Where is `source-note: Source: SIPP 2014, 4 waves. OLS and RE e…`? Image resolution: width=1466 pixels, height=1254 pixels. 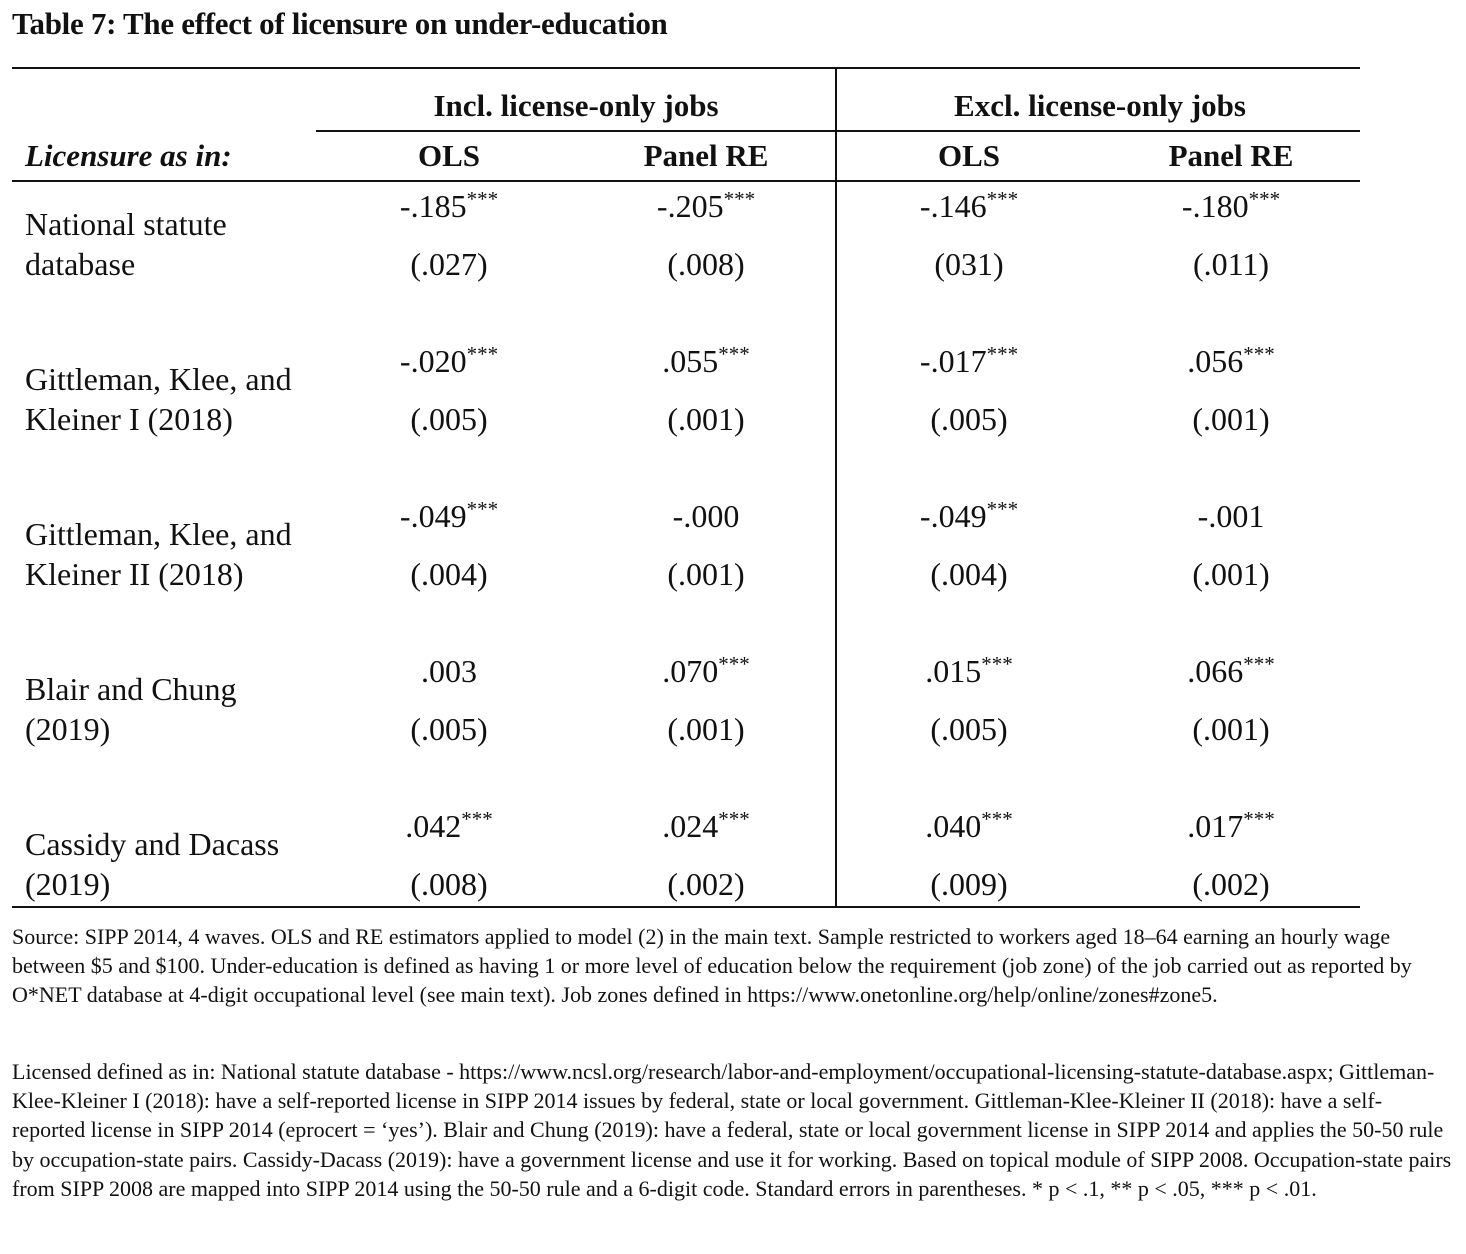
source-note: Source: SIPP 2014, 4 waves. OLS and RE e… is located at coordinates (712, 966).